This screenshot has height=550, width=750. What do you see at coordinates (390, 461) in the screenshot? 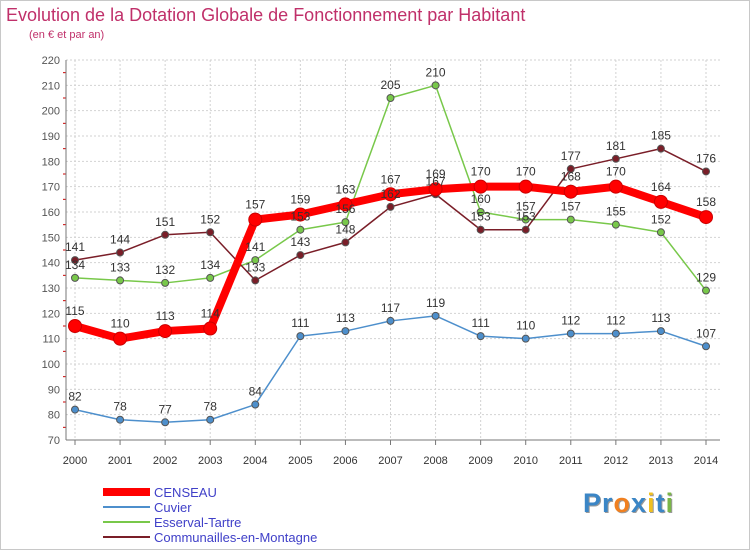
I see `x-tick-label: 2007` at bounding box center [390, 461].